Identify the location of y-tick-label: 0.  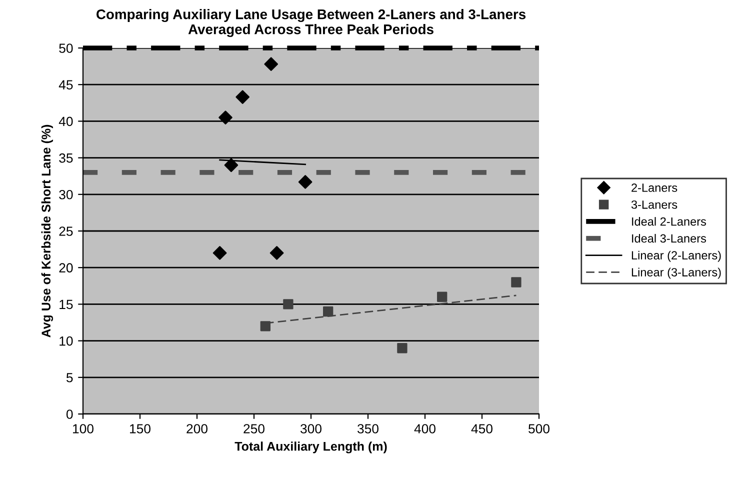
(69, 414).